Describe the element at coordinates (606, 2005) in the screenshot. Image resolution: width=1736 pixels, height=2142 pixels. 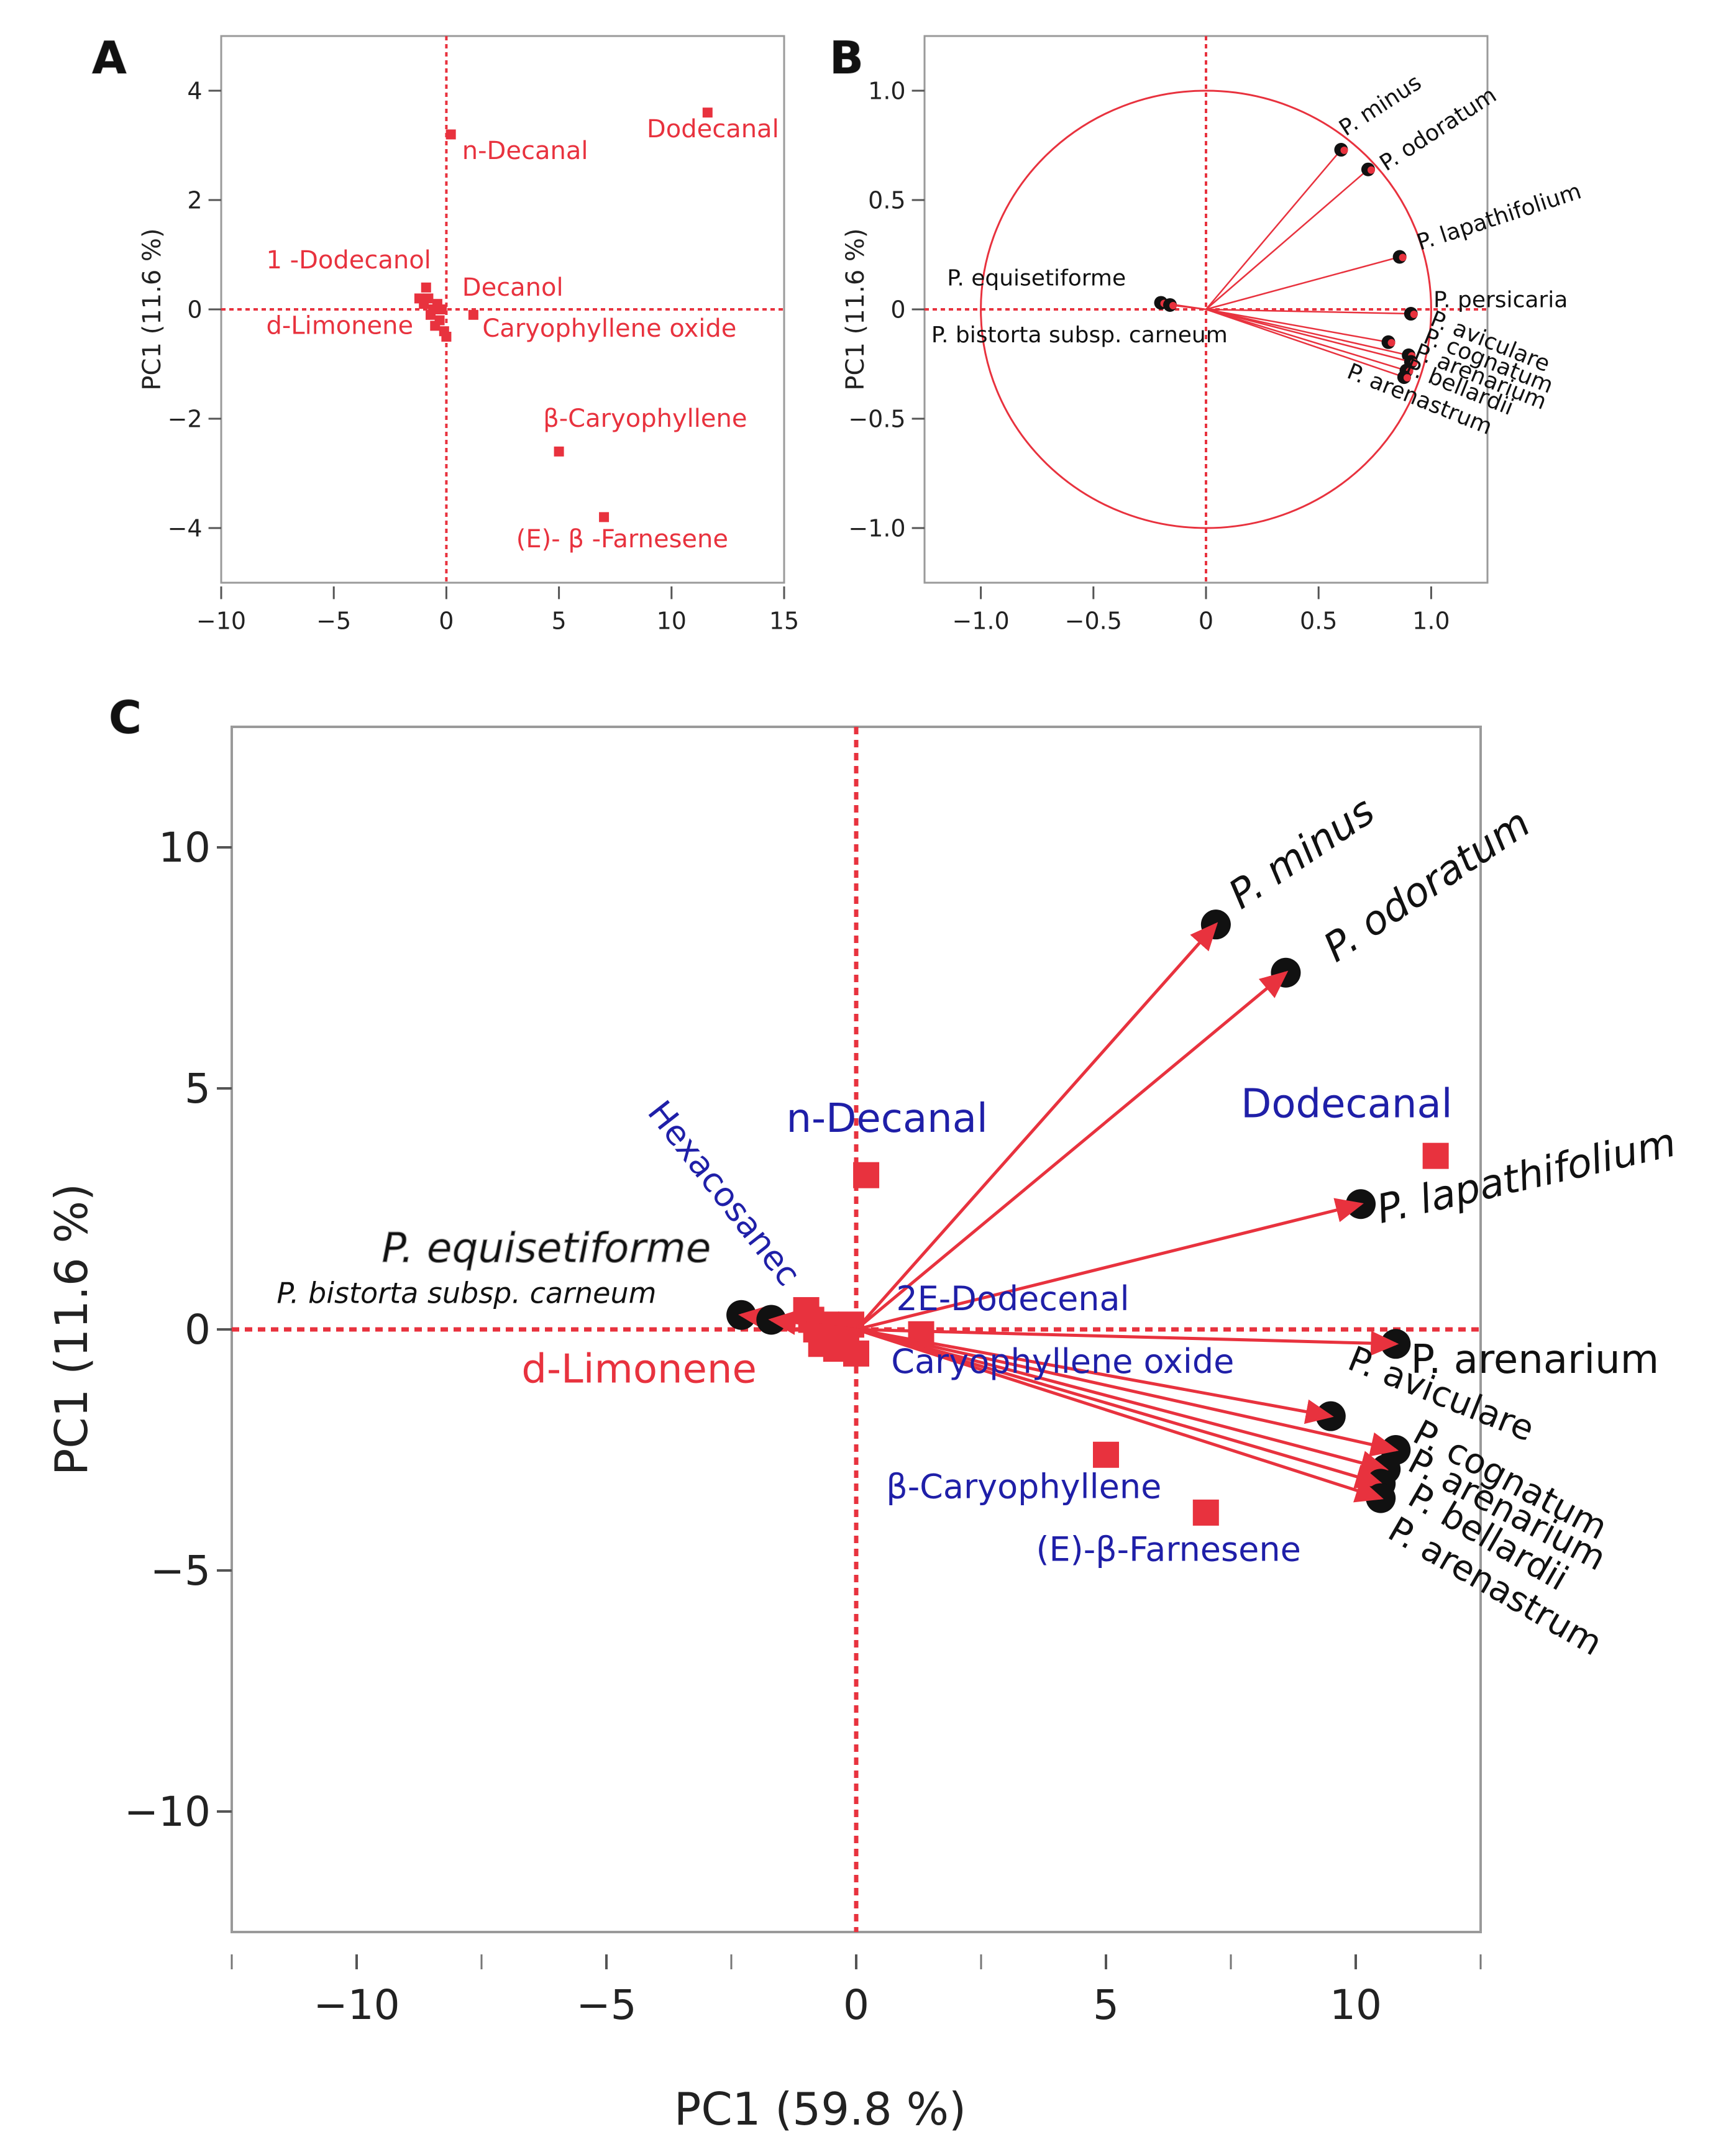
I see `panel-c-x-tick-label: −5` at that location.